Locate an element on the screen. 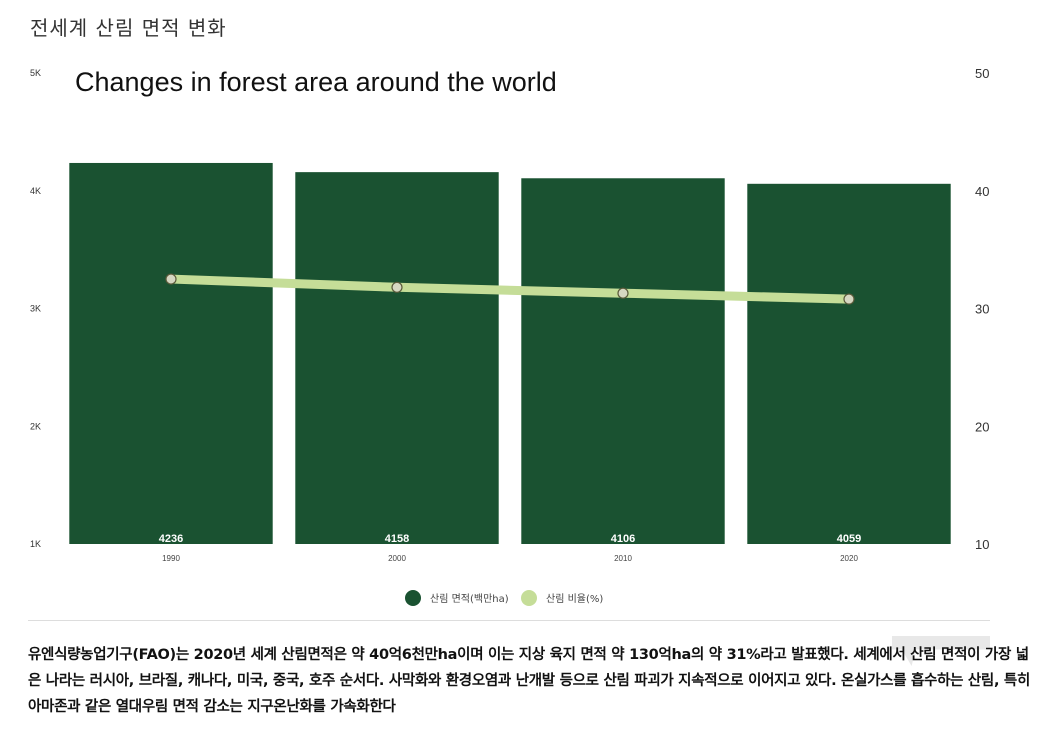 The height and width of the screenshot is (732, 1043). chart-title: Changes in forest area around the world is located at coordinates (316, 82).